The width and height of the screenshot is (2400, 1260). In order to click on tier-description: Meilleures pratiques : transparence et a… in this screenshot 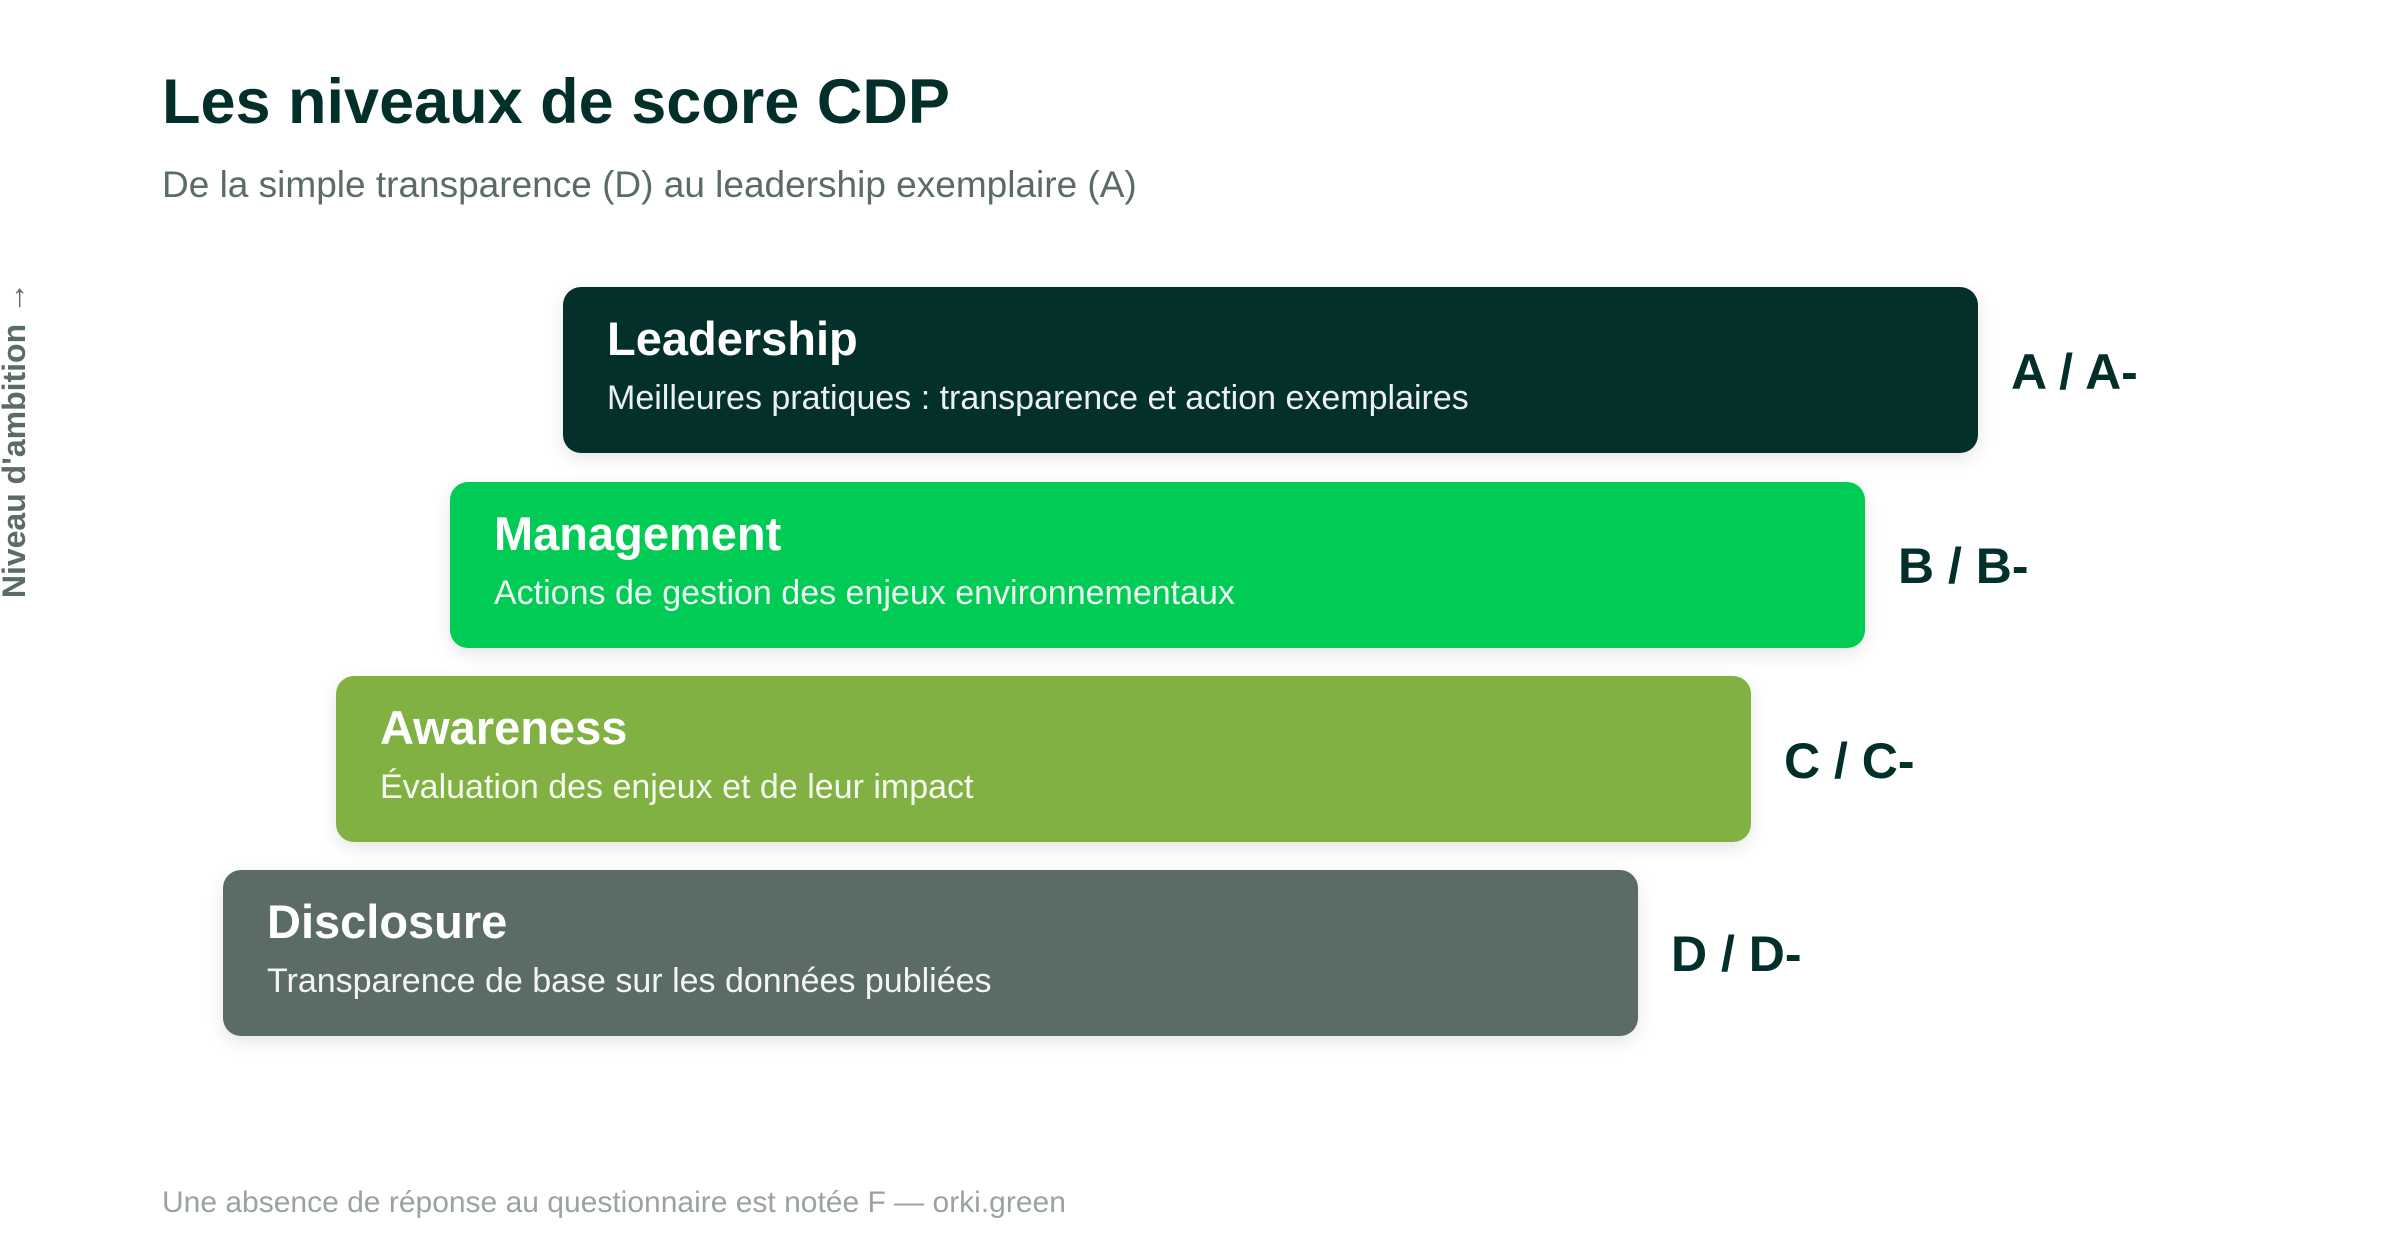, I will do `click(1038, 398)`.